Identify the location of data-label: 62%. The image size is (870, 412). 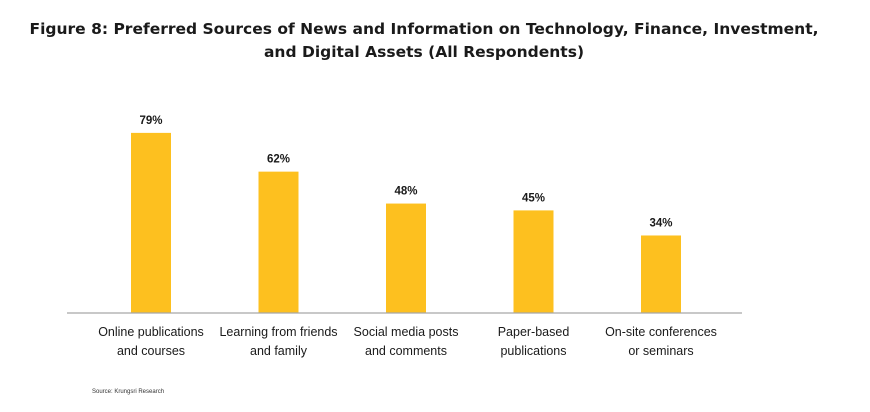
(278, 160).